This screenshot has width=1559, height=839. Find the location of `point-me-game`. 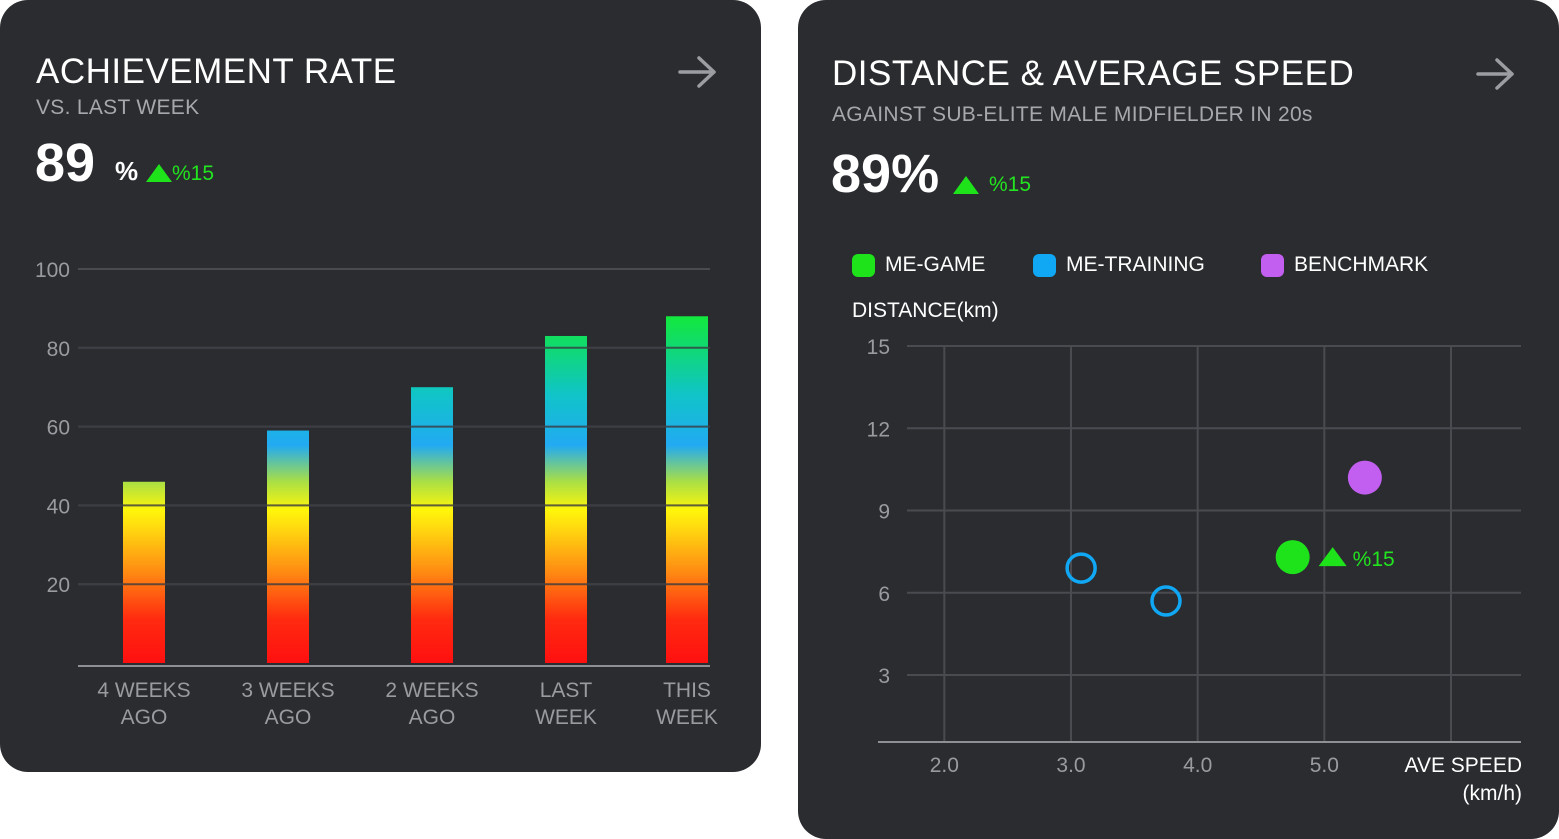

point-me-game is located at coordinates (1292, 557).